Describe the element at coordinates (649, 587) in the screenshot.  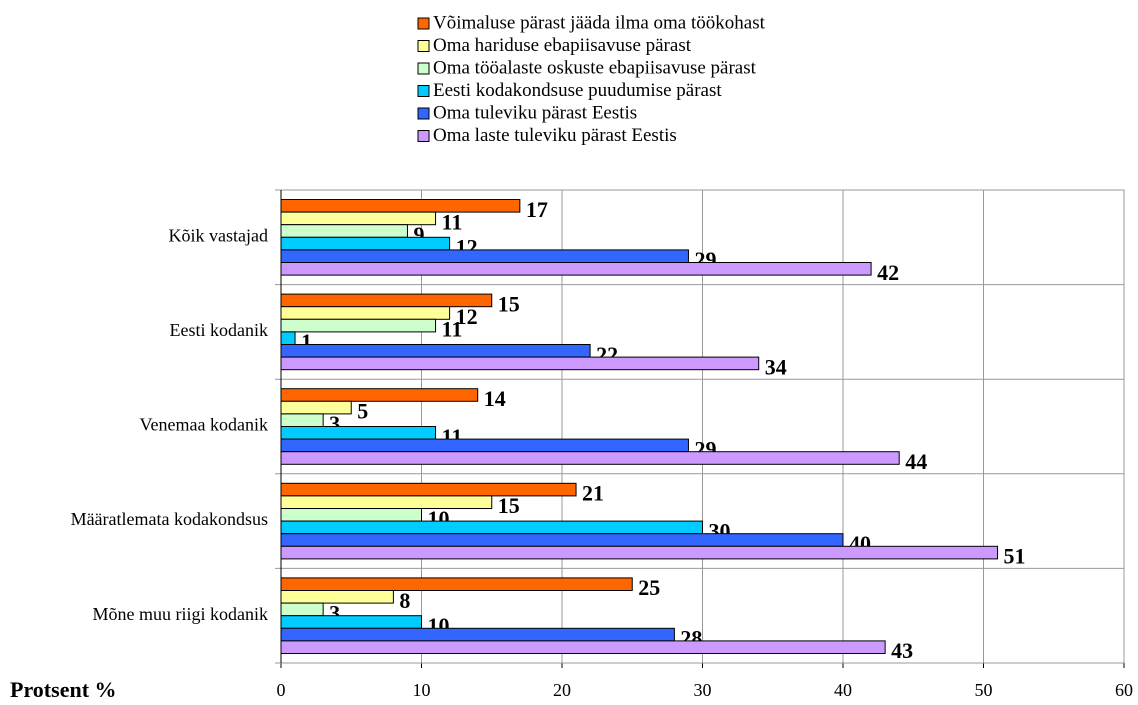
I see `data-label: 25` at that location.